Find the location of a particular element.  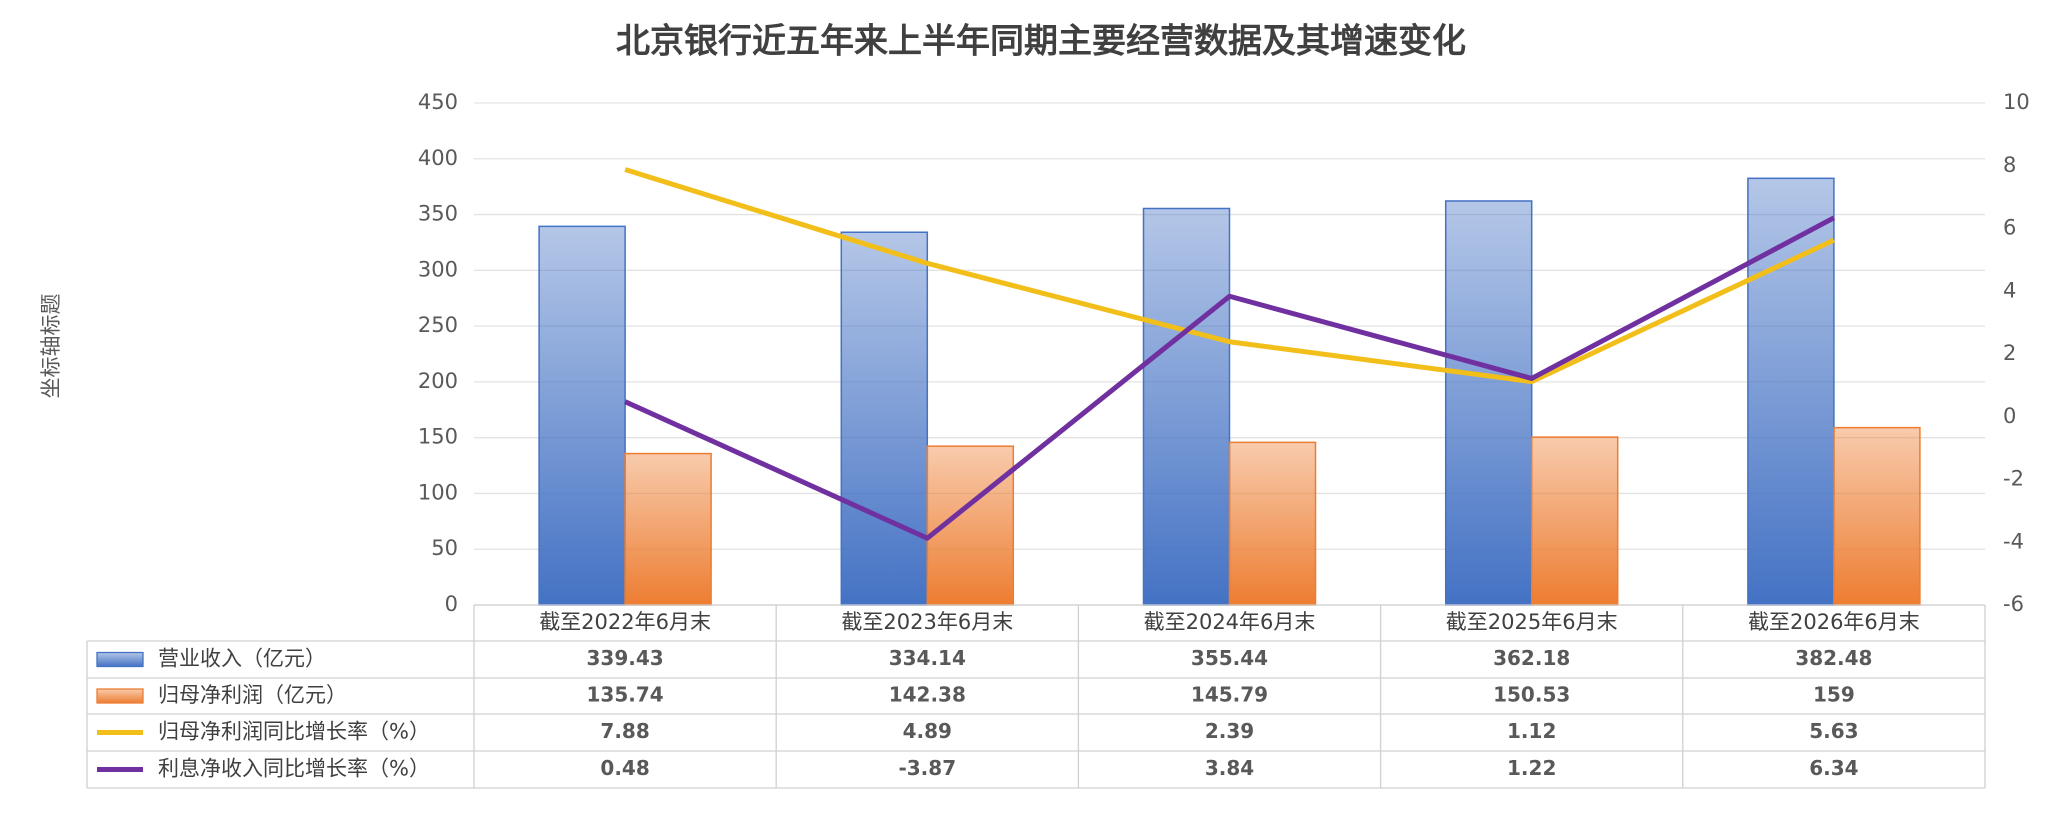

table-cell: 6.34 is located at coordinates (1833, 768).